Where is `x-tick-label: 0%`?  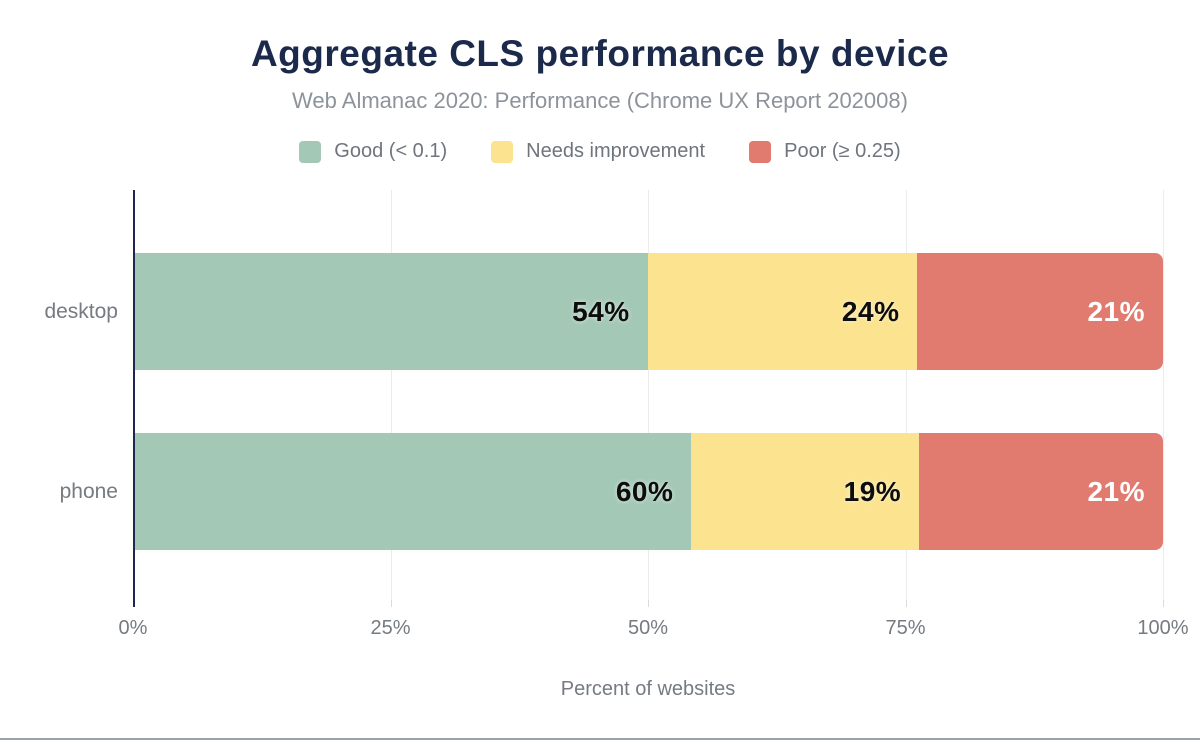 x-tick-label: 0% is located at coordinates (133, 628).